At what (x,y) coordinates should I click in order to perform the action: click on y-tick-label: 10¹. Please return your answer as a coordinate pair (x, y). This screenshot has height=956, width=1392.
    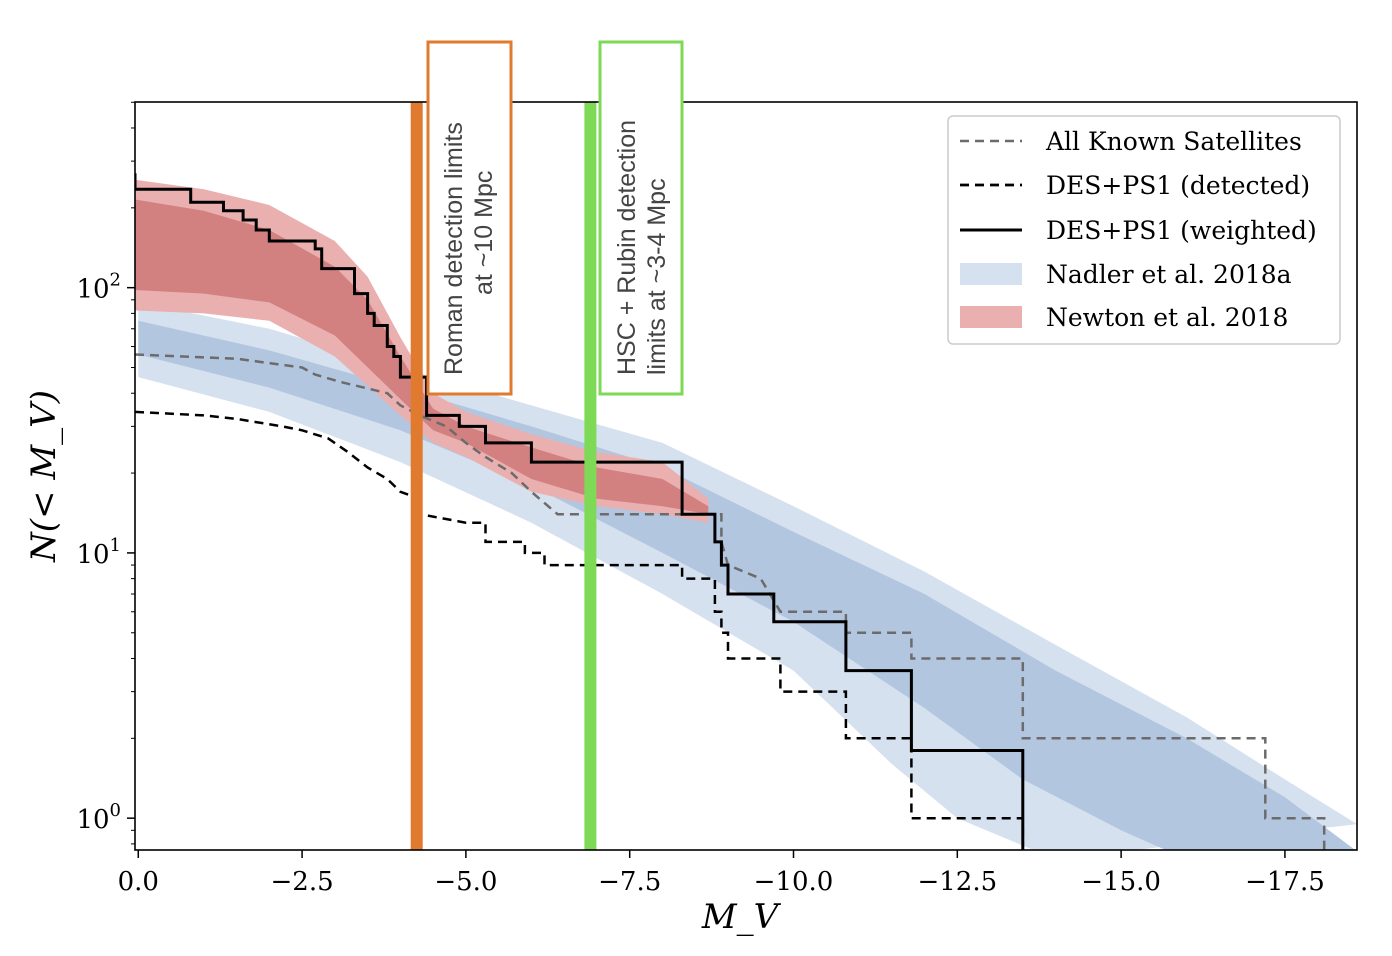
    Looking at the image, I should click on (98, 552).